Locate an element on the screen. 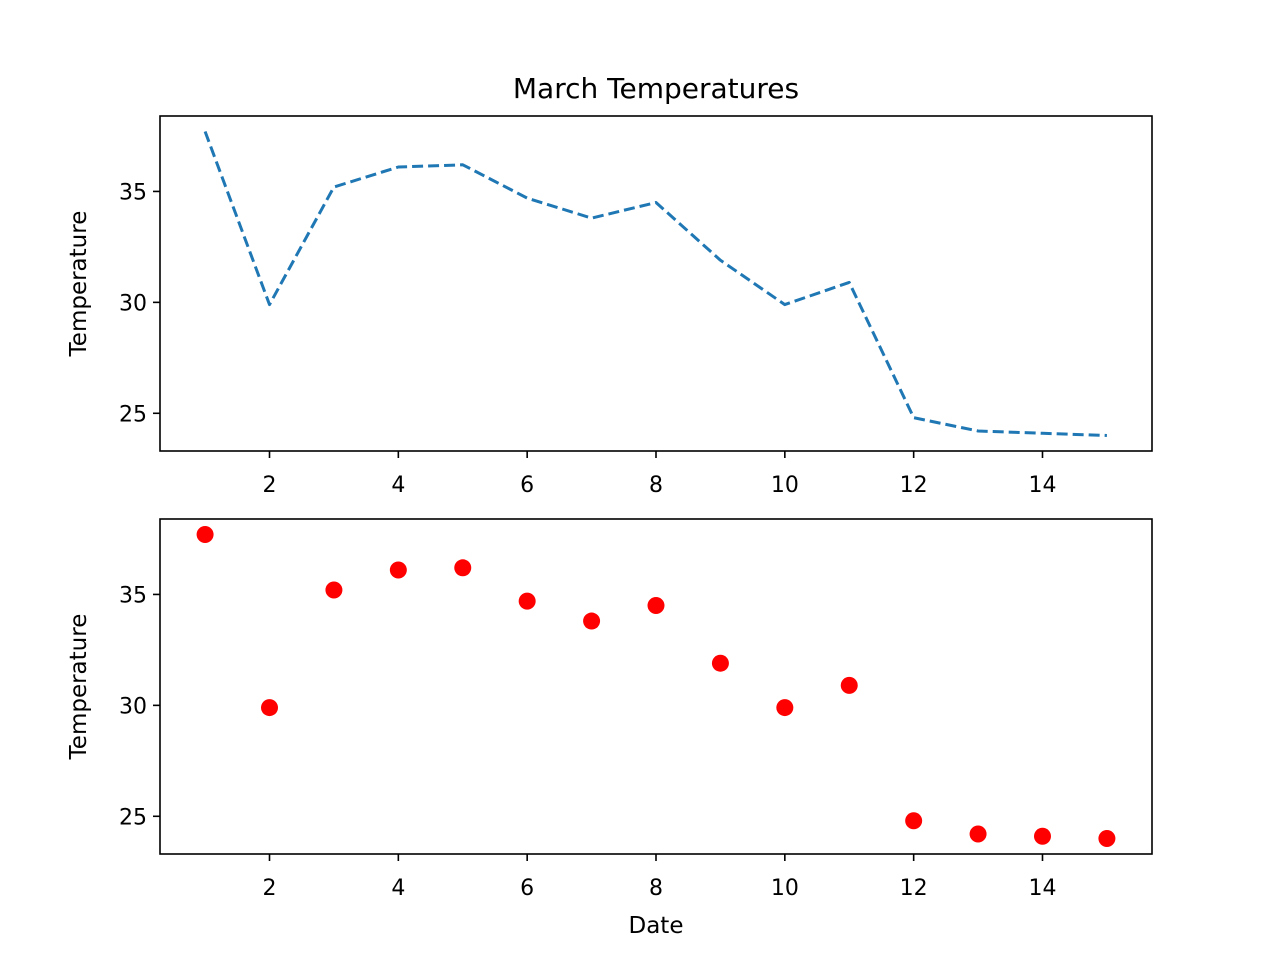 This screenshot has height=960, width=1280. scatter-chart-y-ticks: 25 30 35 is located at coordinates (139, 706).